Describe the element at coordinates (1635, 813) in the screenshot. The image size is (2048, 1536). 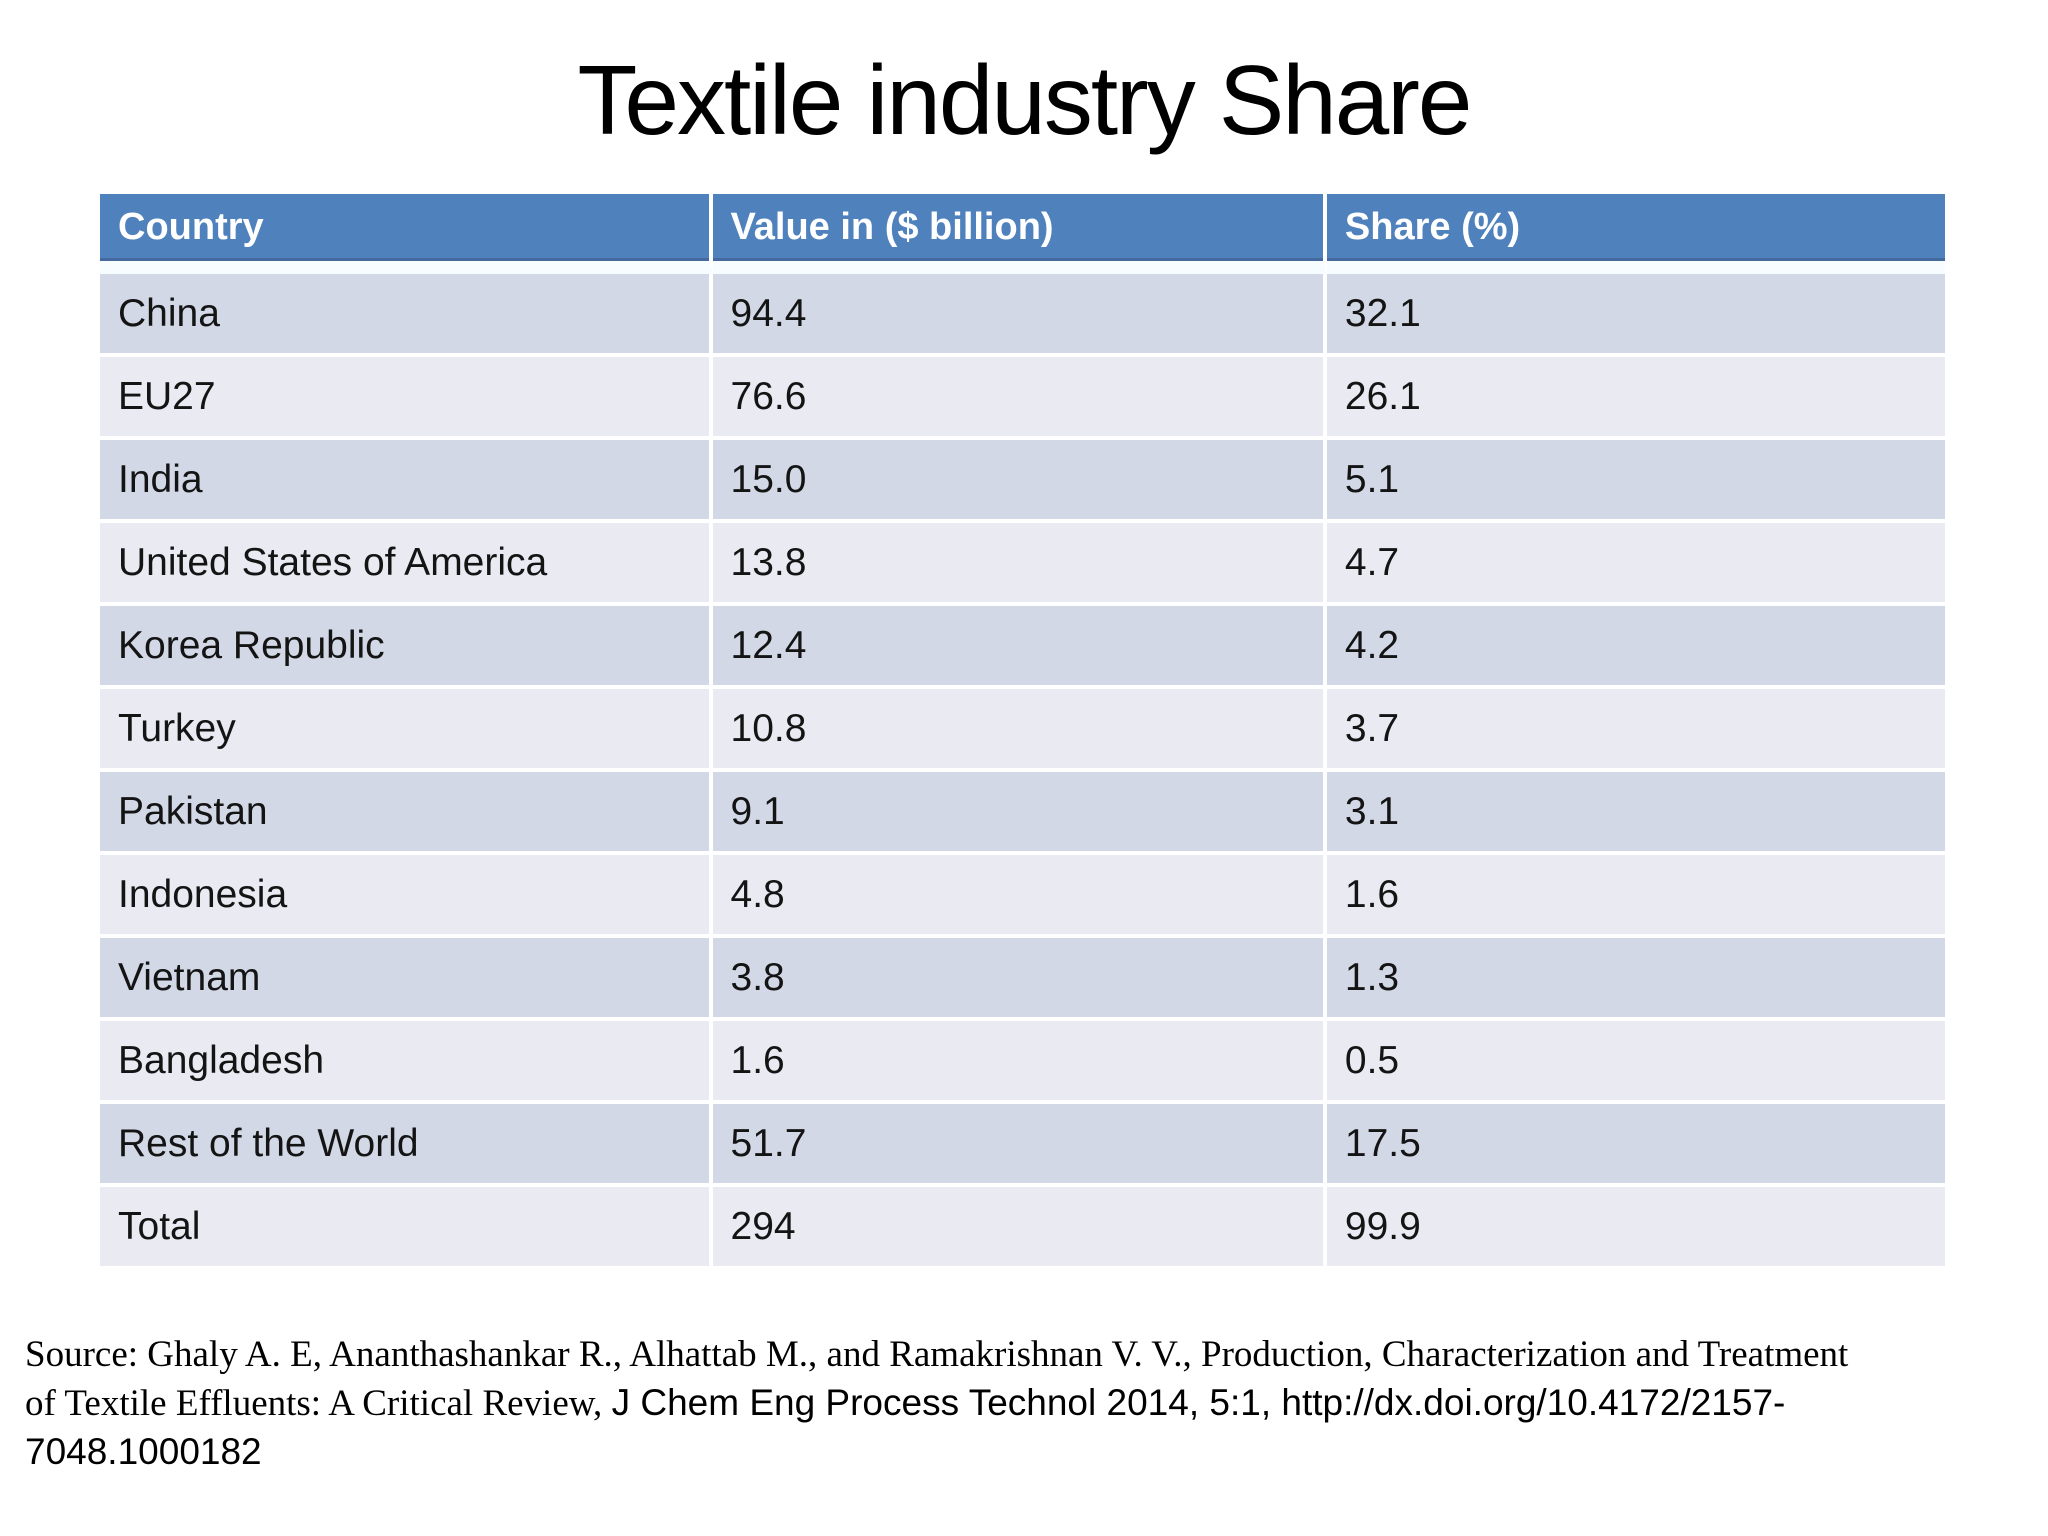
I see `cell-share: 3.1` at that location.